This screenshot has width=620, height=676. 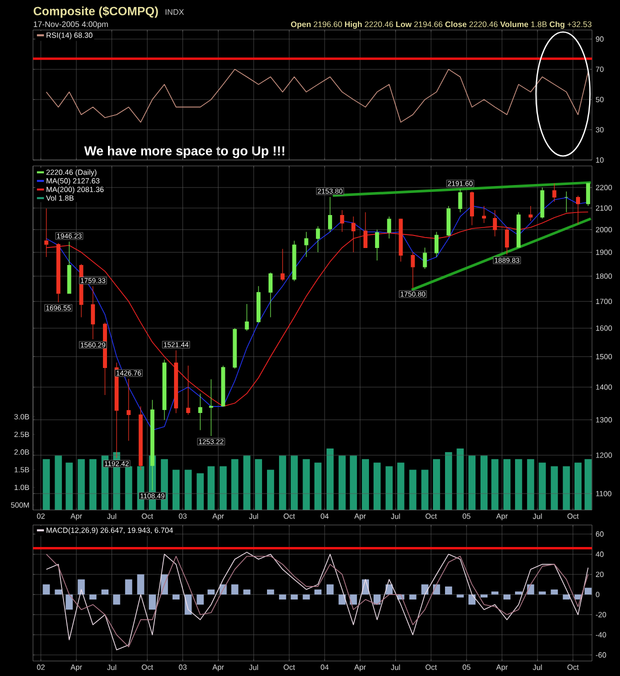 What do you see at coordinates (184, 152) in the screenshot?
I see `annotation: We have more space to go Up !!!` at bounding box center [184, 152].